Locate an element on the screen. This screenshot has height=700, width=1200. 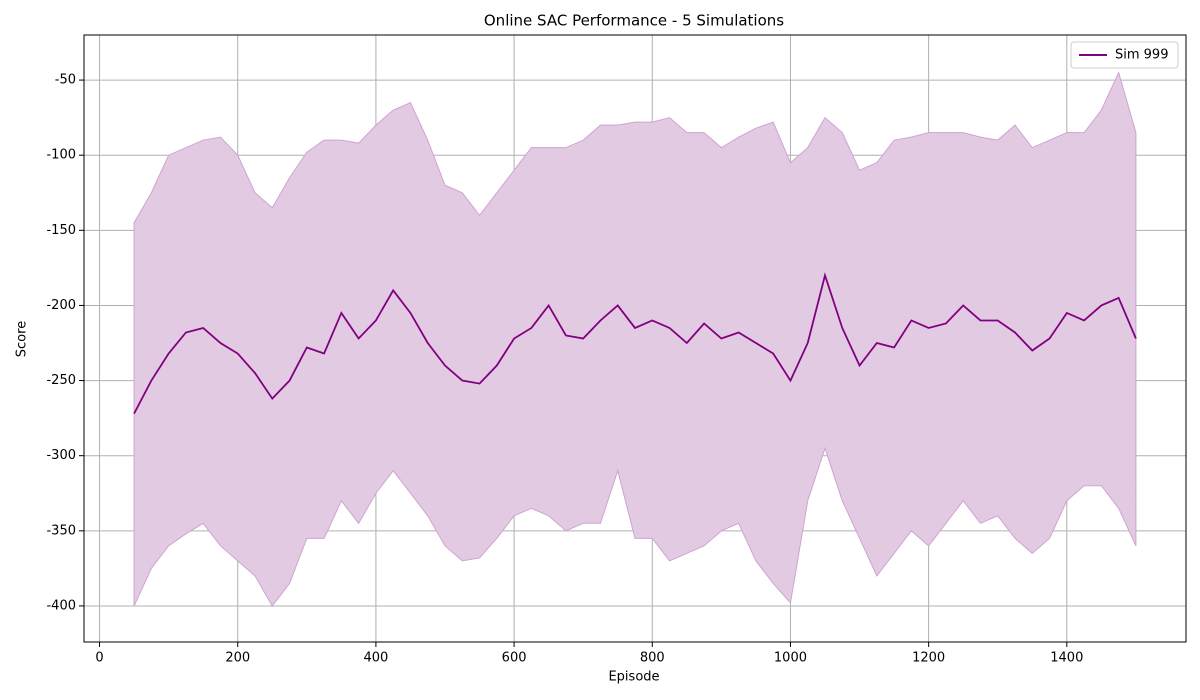
x-tick-label: 0 is located at coordinates (99, 658).